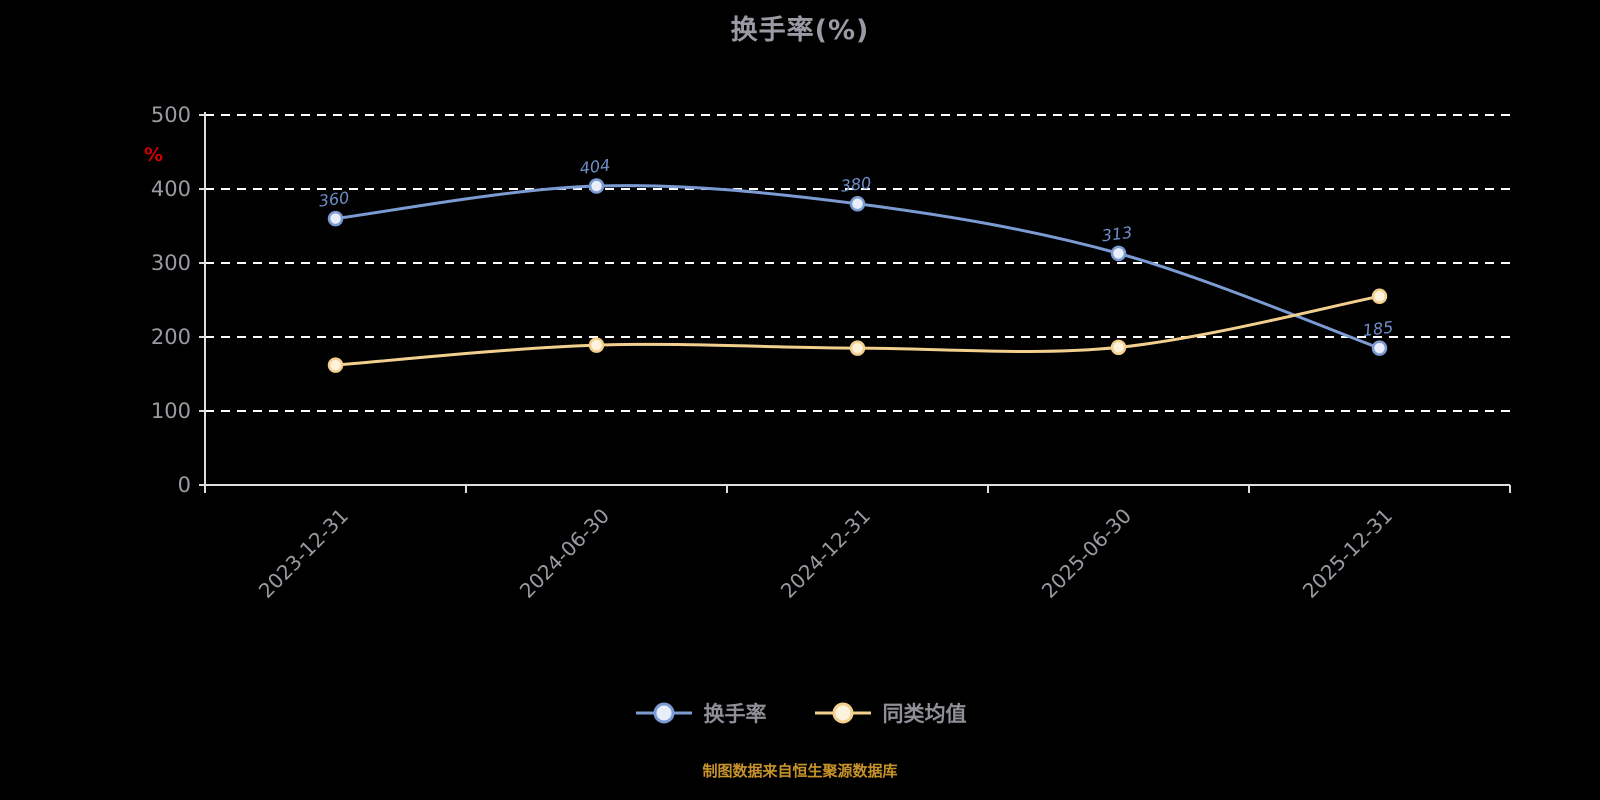 The image size is (1600, 800). I want to click on y-axis-tick-label: 0, so click(184, 485).